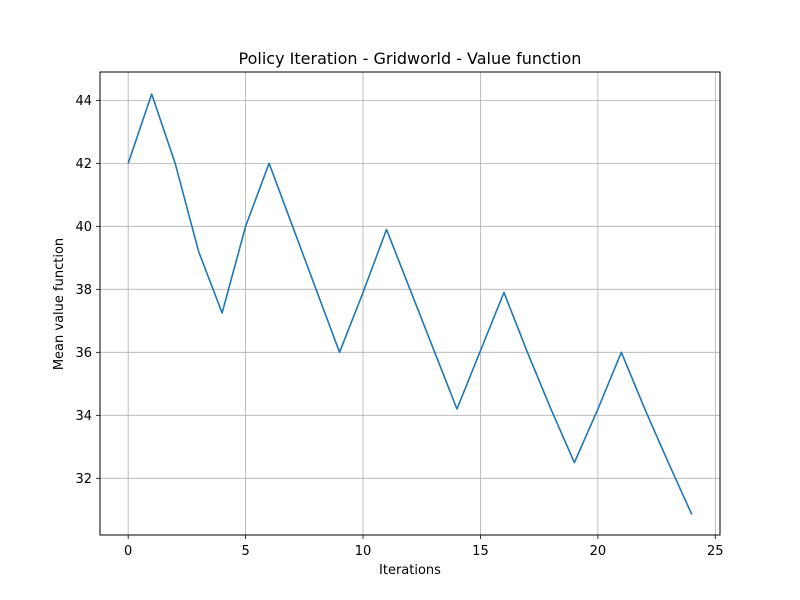 The height and width of the screenshot is (600, 800). Describe the element at coordinates (410, 570) in the screenshot. I see `x-axis-title: Iterations` at that location.